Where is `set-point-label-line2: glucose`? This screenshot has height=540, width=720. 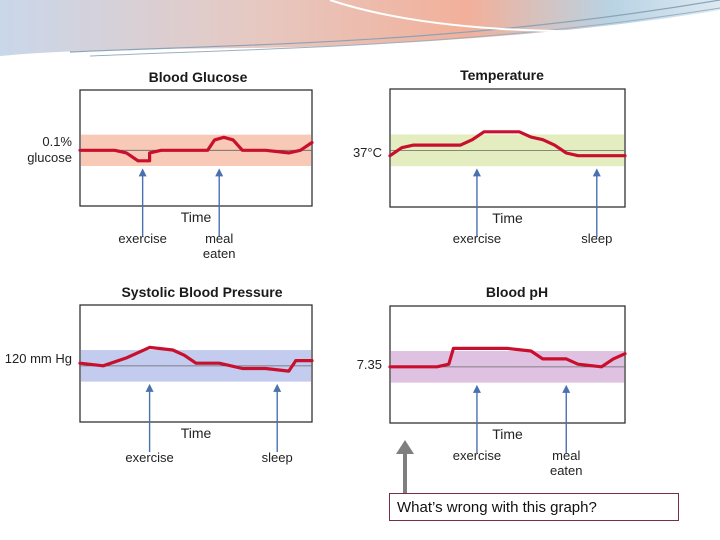
set-point-label-line2: glucose is located at coordinates (49, 157).